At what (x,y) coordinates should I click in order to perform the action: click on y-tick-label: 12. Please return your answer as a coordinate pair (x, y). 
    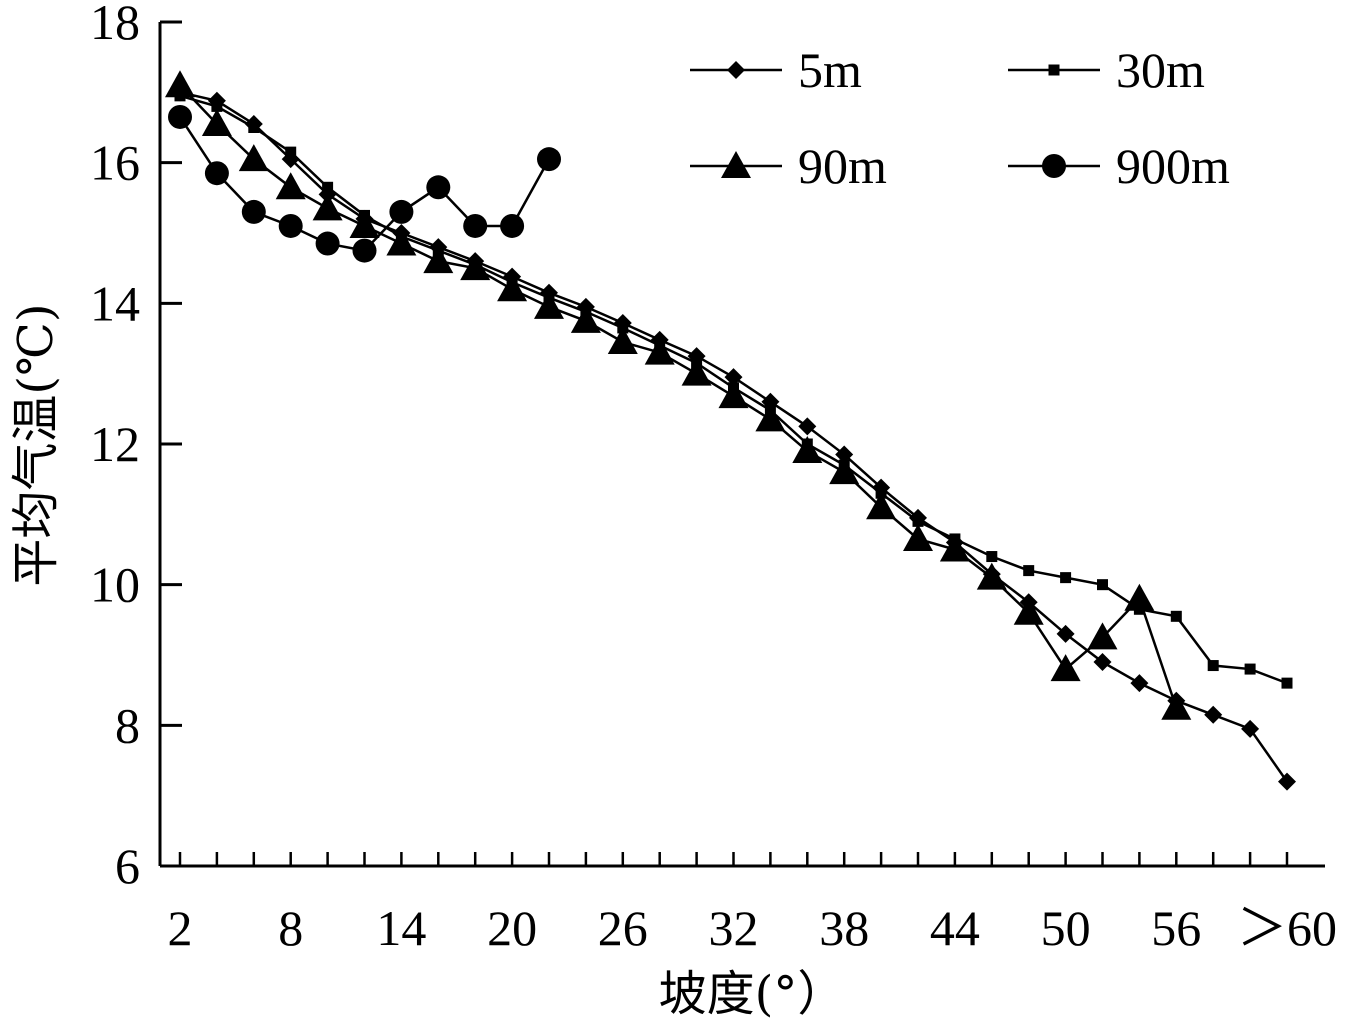
    Looking at the image, I should click on (115, 444).